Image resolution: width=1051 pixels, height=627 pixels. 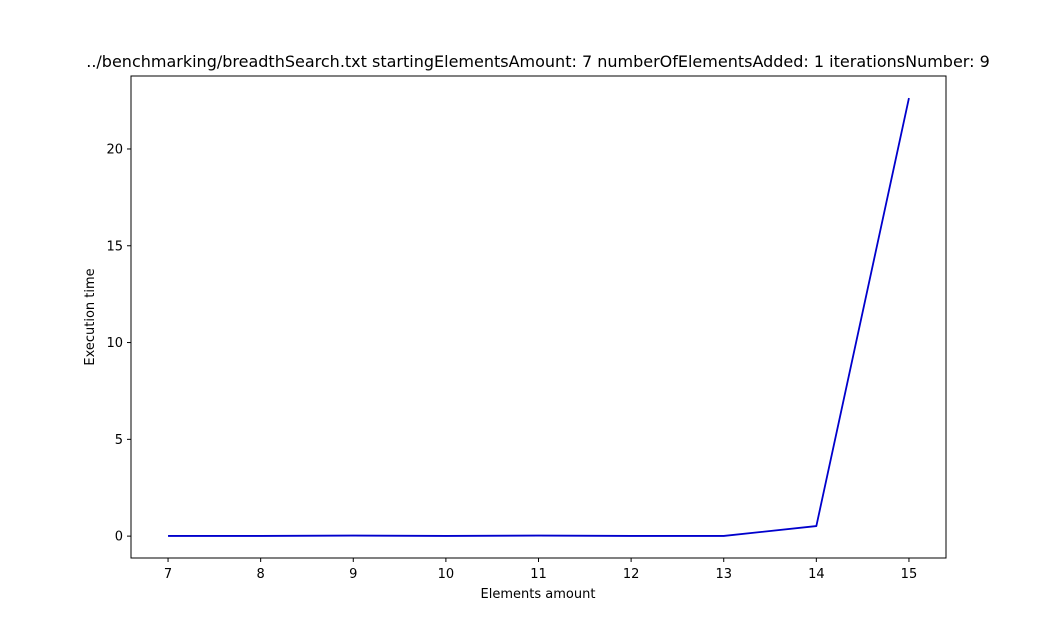 What do you see at coordinates (538, 574) in the screenshot?
I see `x-tick-label: 11` at bounding box center [538, 574].